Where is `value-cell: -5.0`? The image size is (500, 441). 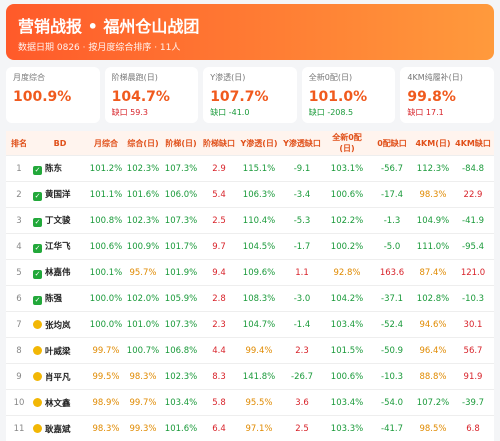 value-cell: -5.0 is located at coordinates (392, 247).